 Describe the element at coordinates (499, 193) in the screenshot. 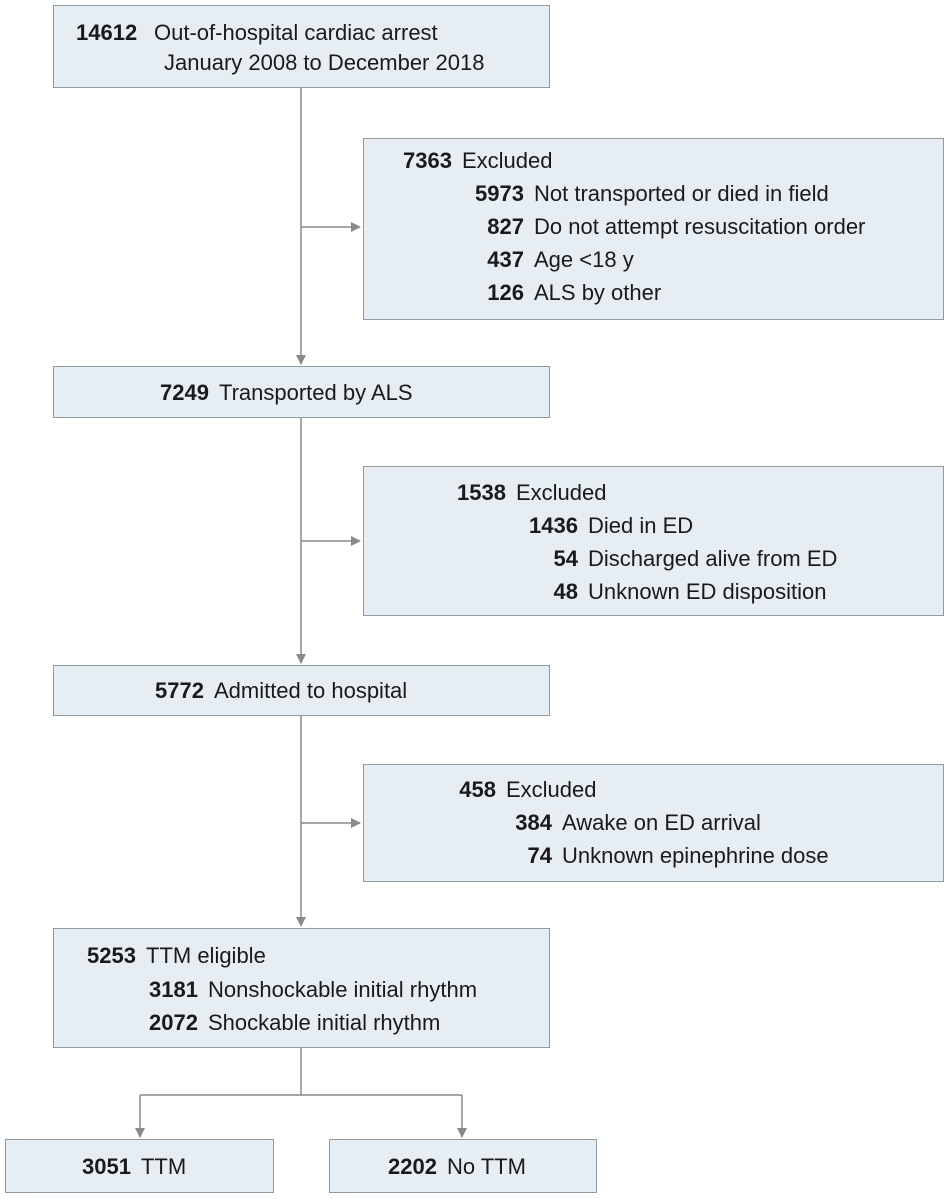

I see `item-count: 5973` at that location.